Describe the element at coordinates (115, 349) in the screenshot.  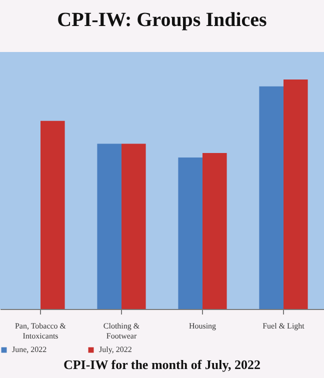
I see `legend-label: July, 2022` at that location.